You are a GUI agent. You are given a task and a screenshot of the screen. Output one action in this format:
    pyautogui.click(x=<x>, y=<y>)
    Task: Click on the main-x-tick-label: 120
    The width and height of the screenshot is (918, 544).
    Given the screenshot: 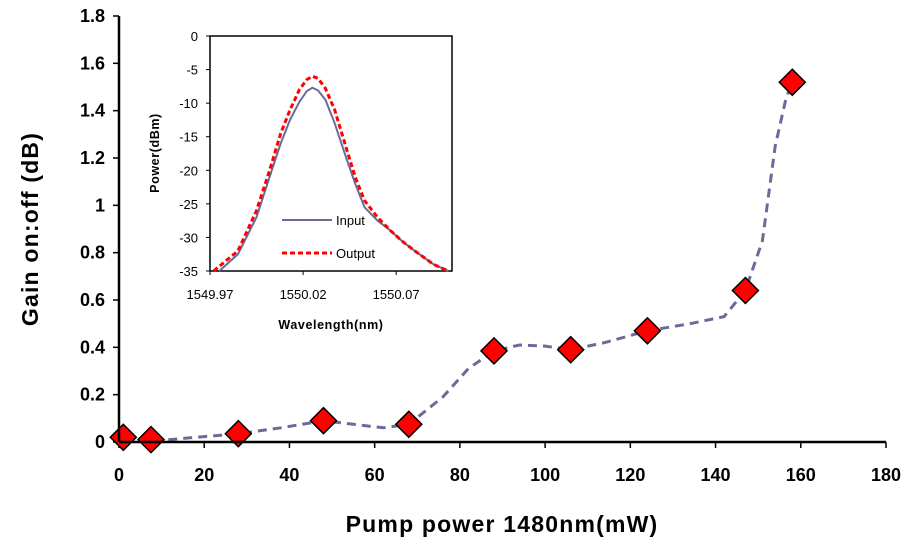 What is the action you would take?
    pyautogui.click(x=630, y=475)
    